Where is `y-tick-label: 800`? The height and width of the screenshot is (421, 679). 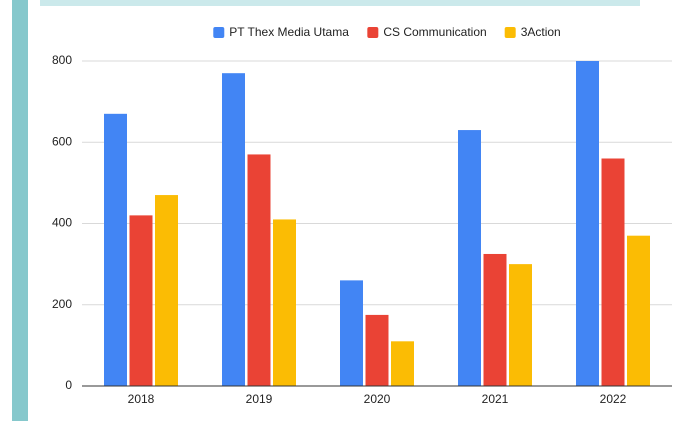 y-tick-label: 800 is located at coordinates (62, 60).